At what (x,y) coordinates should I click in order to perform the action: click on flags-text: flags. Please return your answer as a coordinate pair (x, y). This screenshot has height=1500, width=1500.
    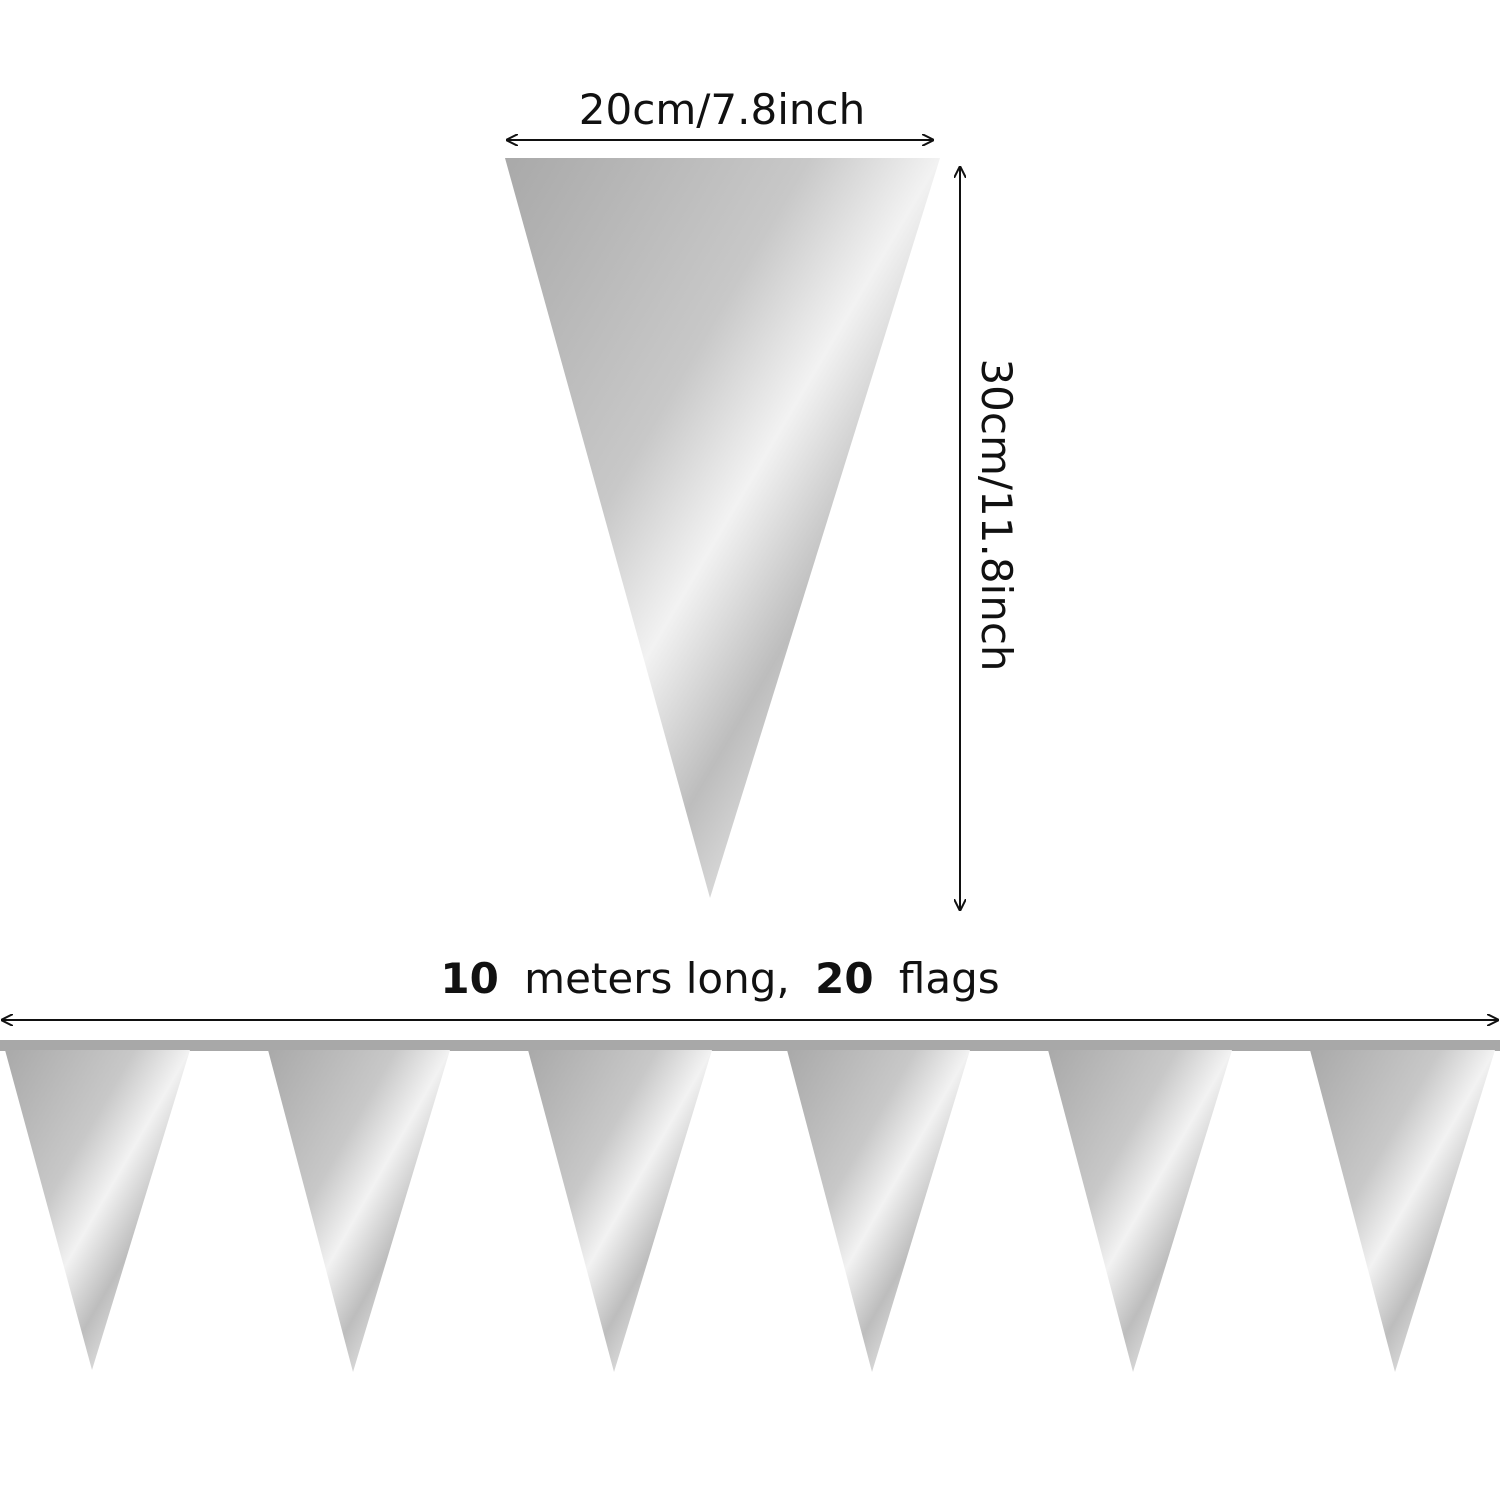
    Looking at the image, I should click on (949, 978).